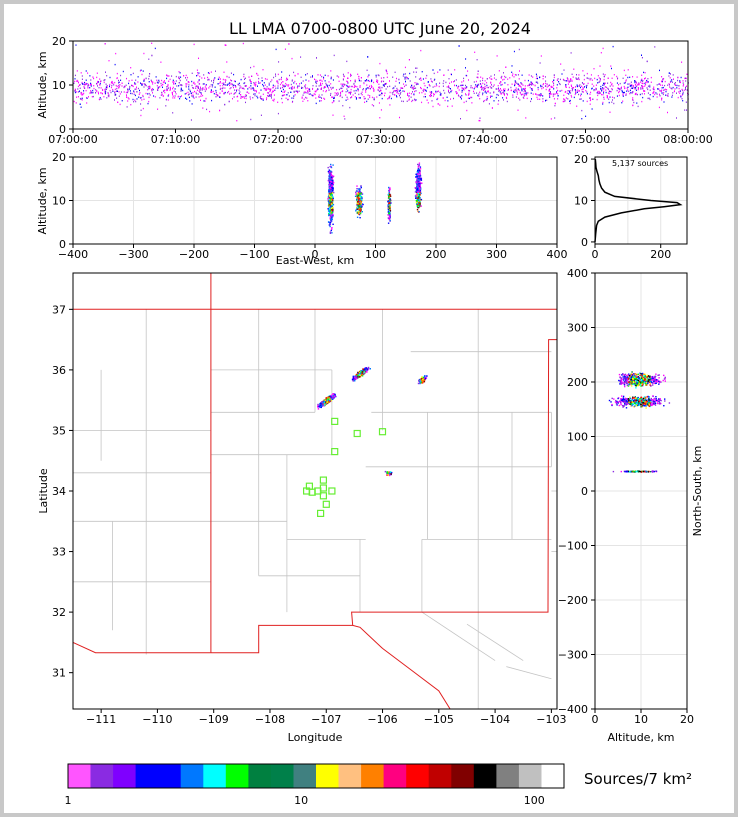  I want to click on ew-height-xtick-label: −100, so click(254, 254).